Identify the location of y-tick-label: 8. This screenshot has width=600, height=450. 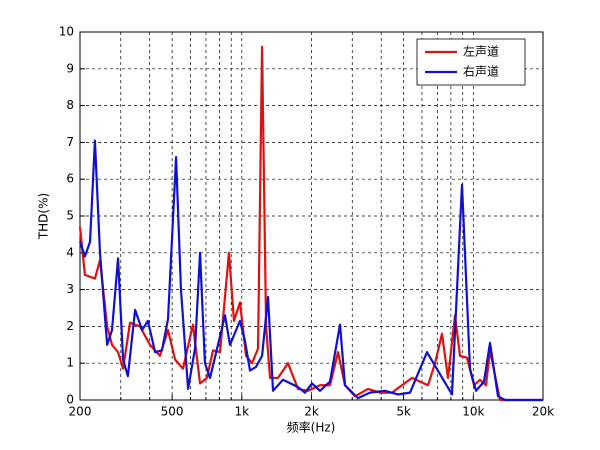
(70, 105).